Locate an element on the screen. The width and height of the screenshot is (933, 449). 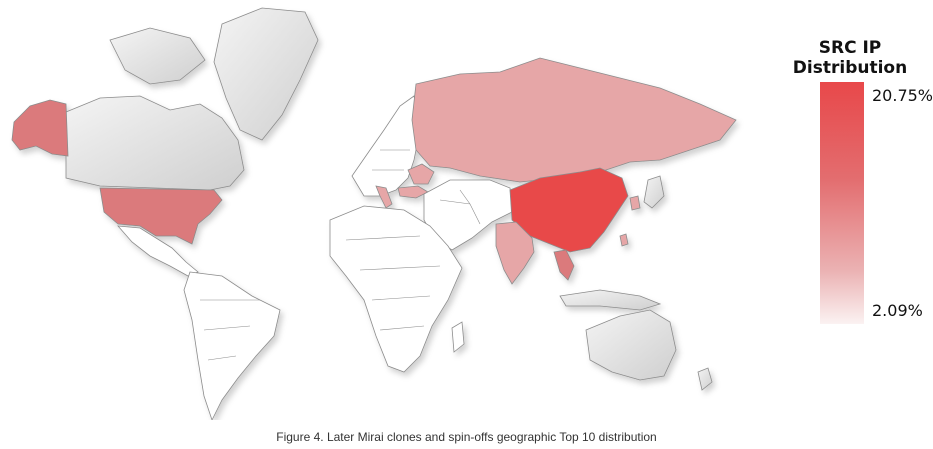
korea-region is located at coordinates (635, 203).